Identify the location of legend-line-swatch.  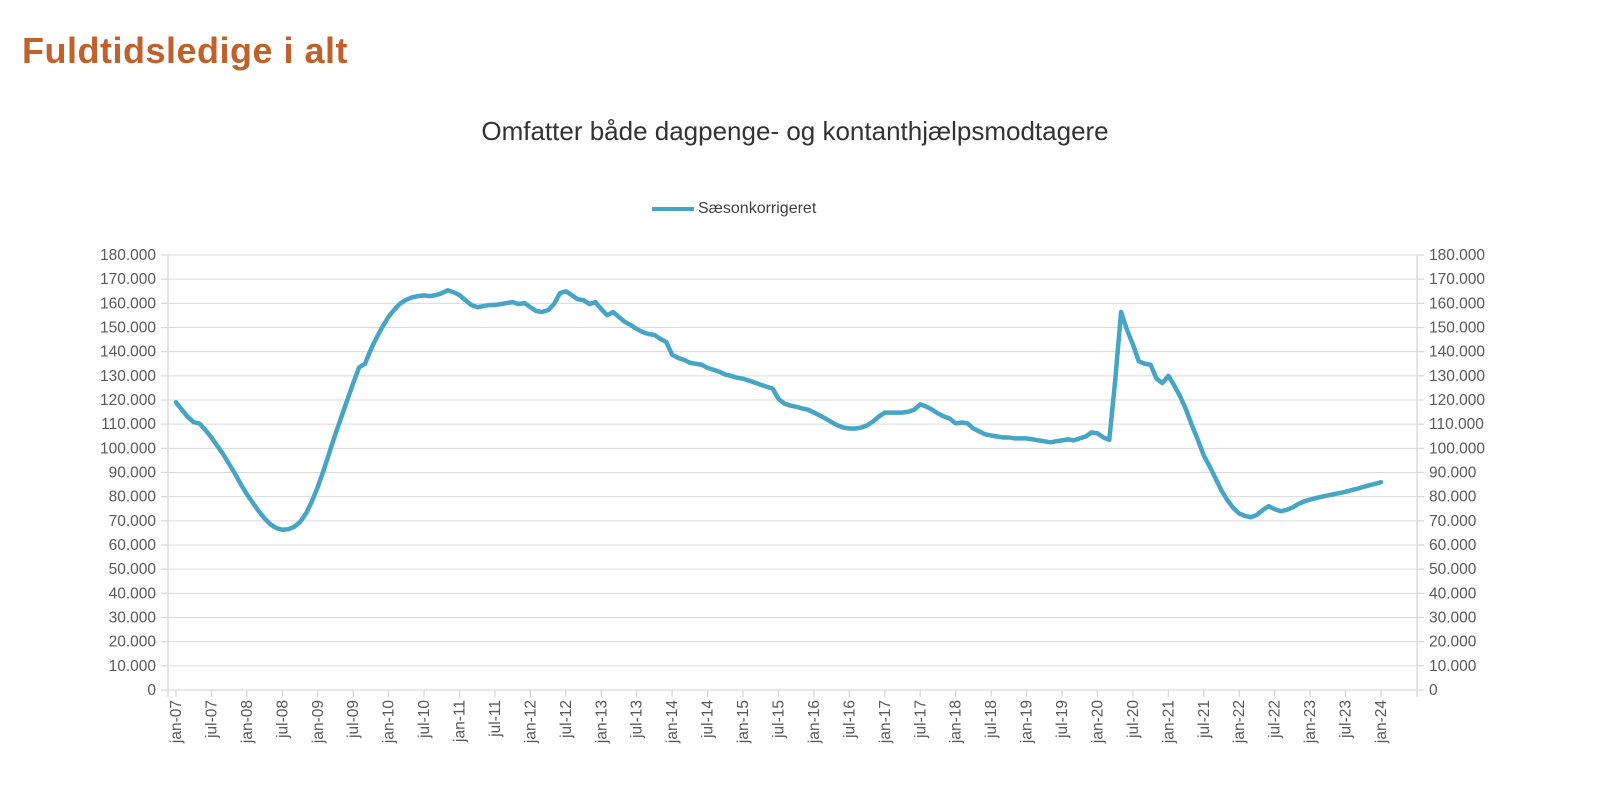
(673, 209).